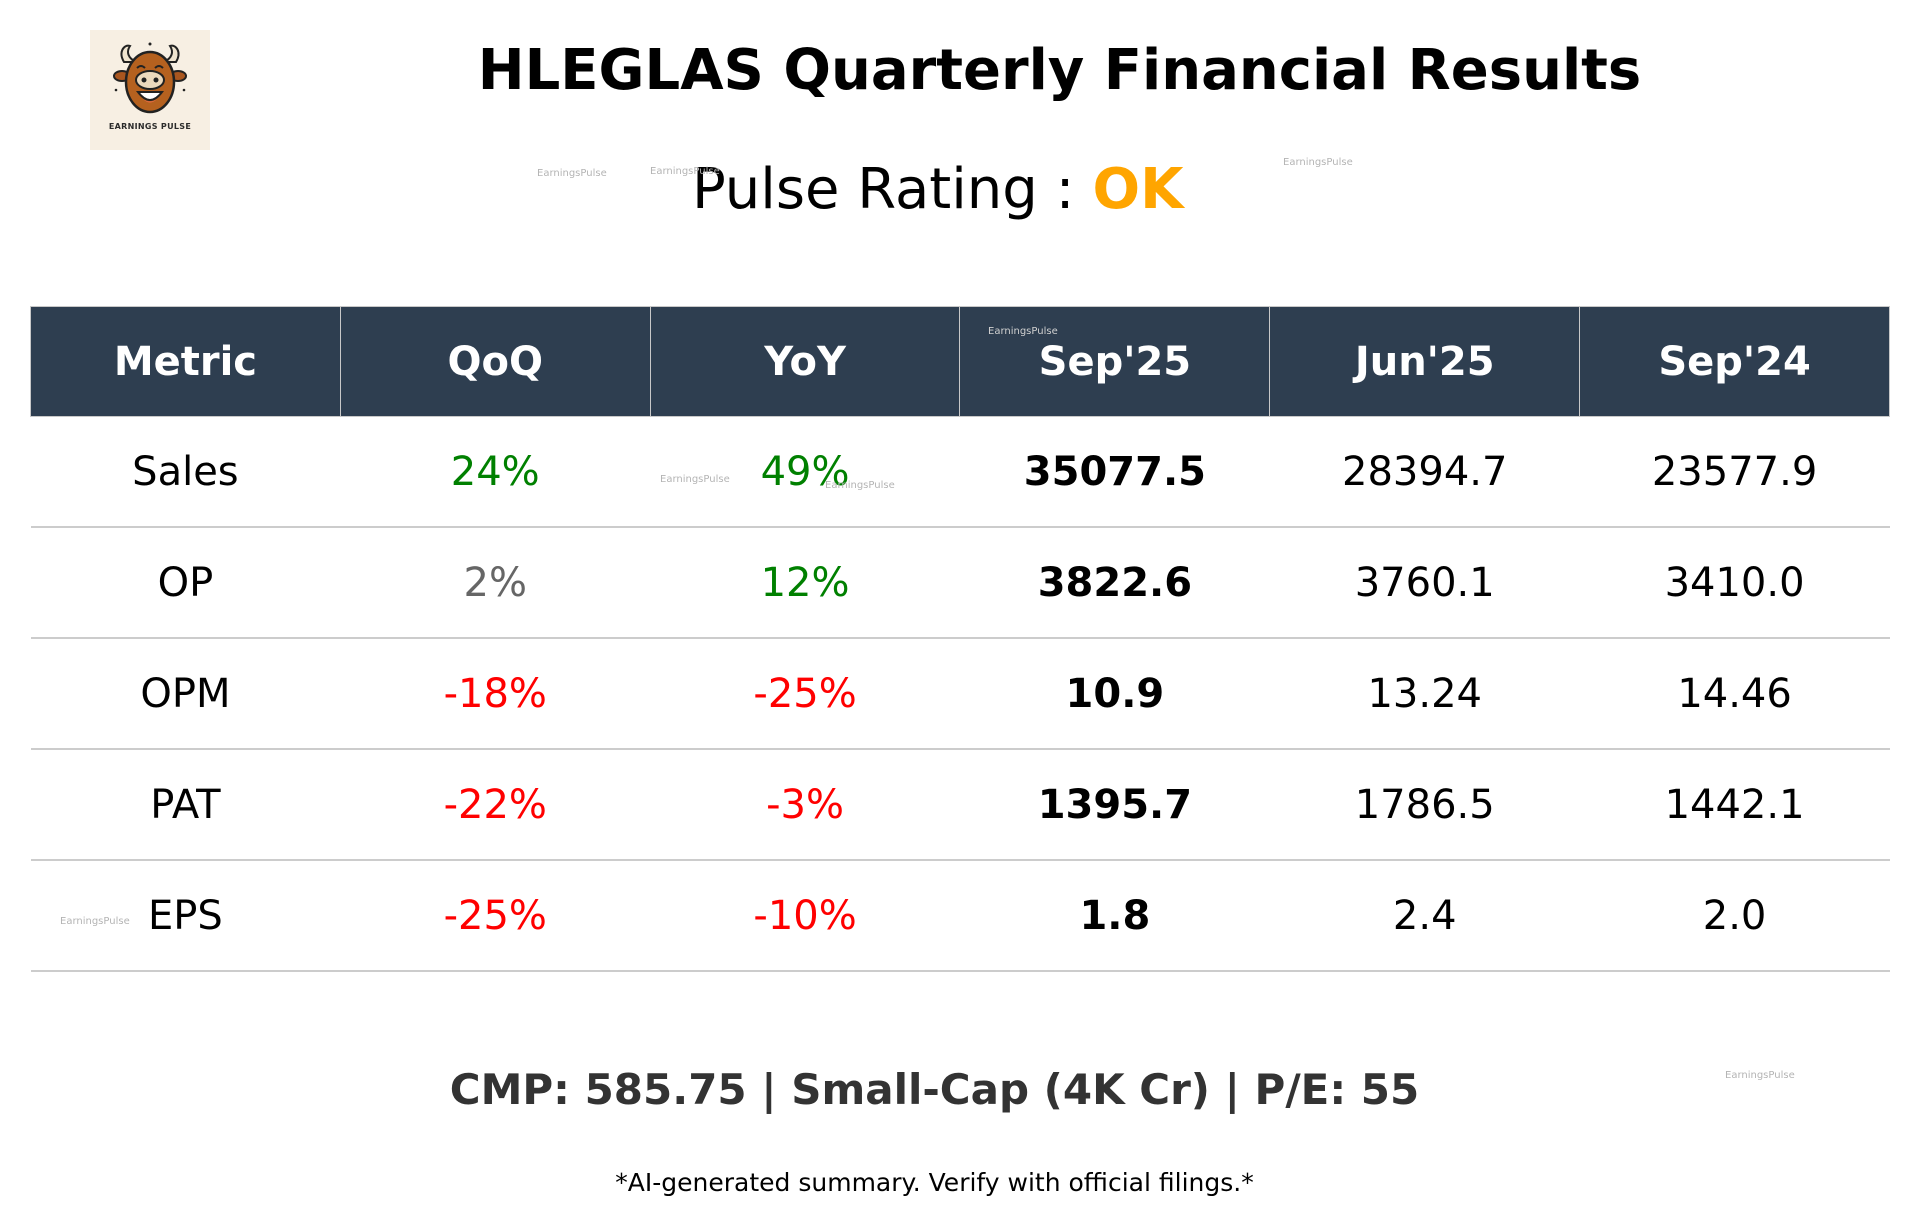 The height and width of the screenshot is (1220, 1919). Describe the element at coordinates (883, 189) in the screenshot. I see `pulse-rating-label: Pulse Rating :` at that location.